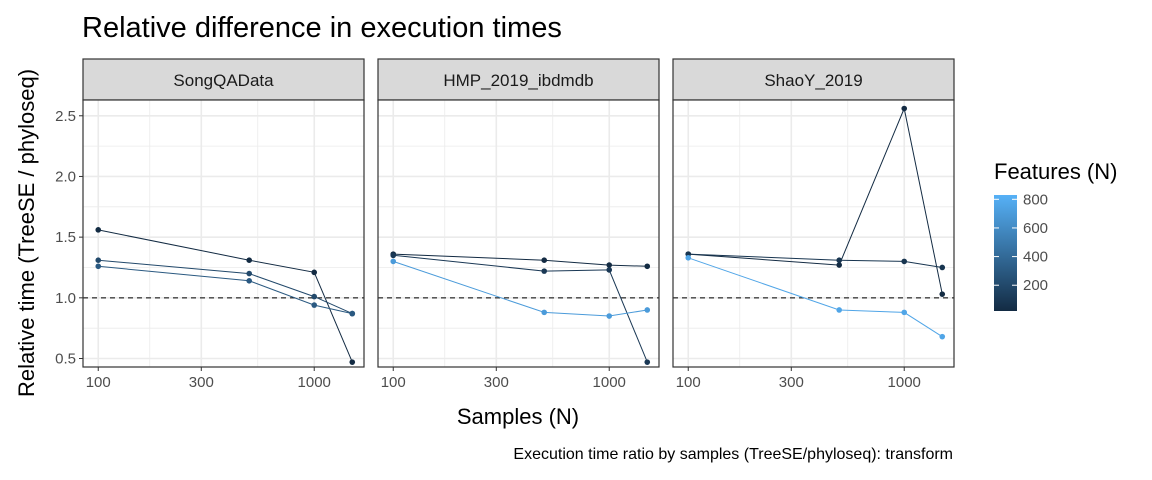  Describe the element at coordinates (65, 298) in the screenshot. I see `y-tick-label: 1.0` at that location.